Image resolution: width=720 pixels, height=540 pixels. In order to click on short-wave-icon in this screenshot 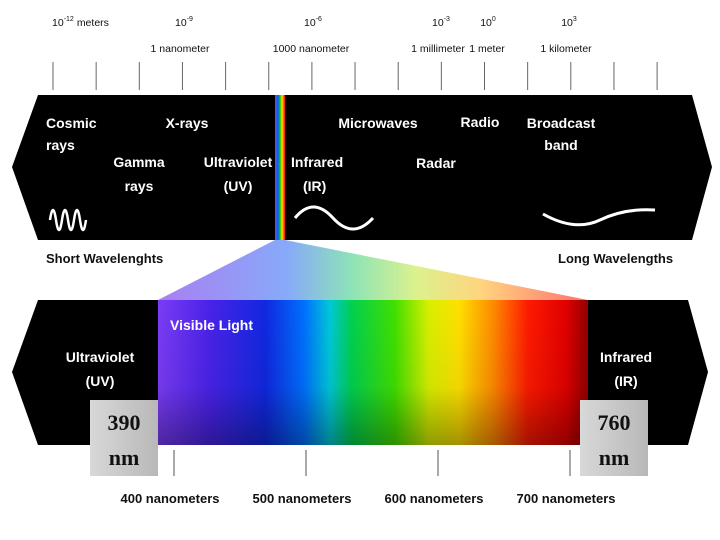, I will do `click(68, 220)`.